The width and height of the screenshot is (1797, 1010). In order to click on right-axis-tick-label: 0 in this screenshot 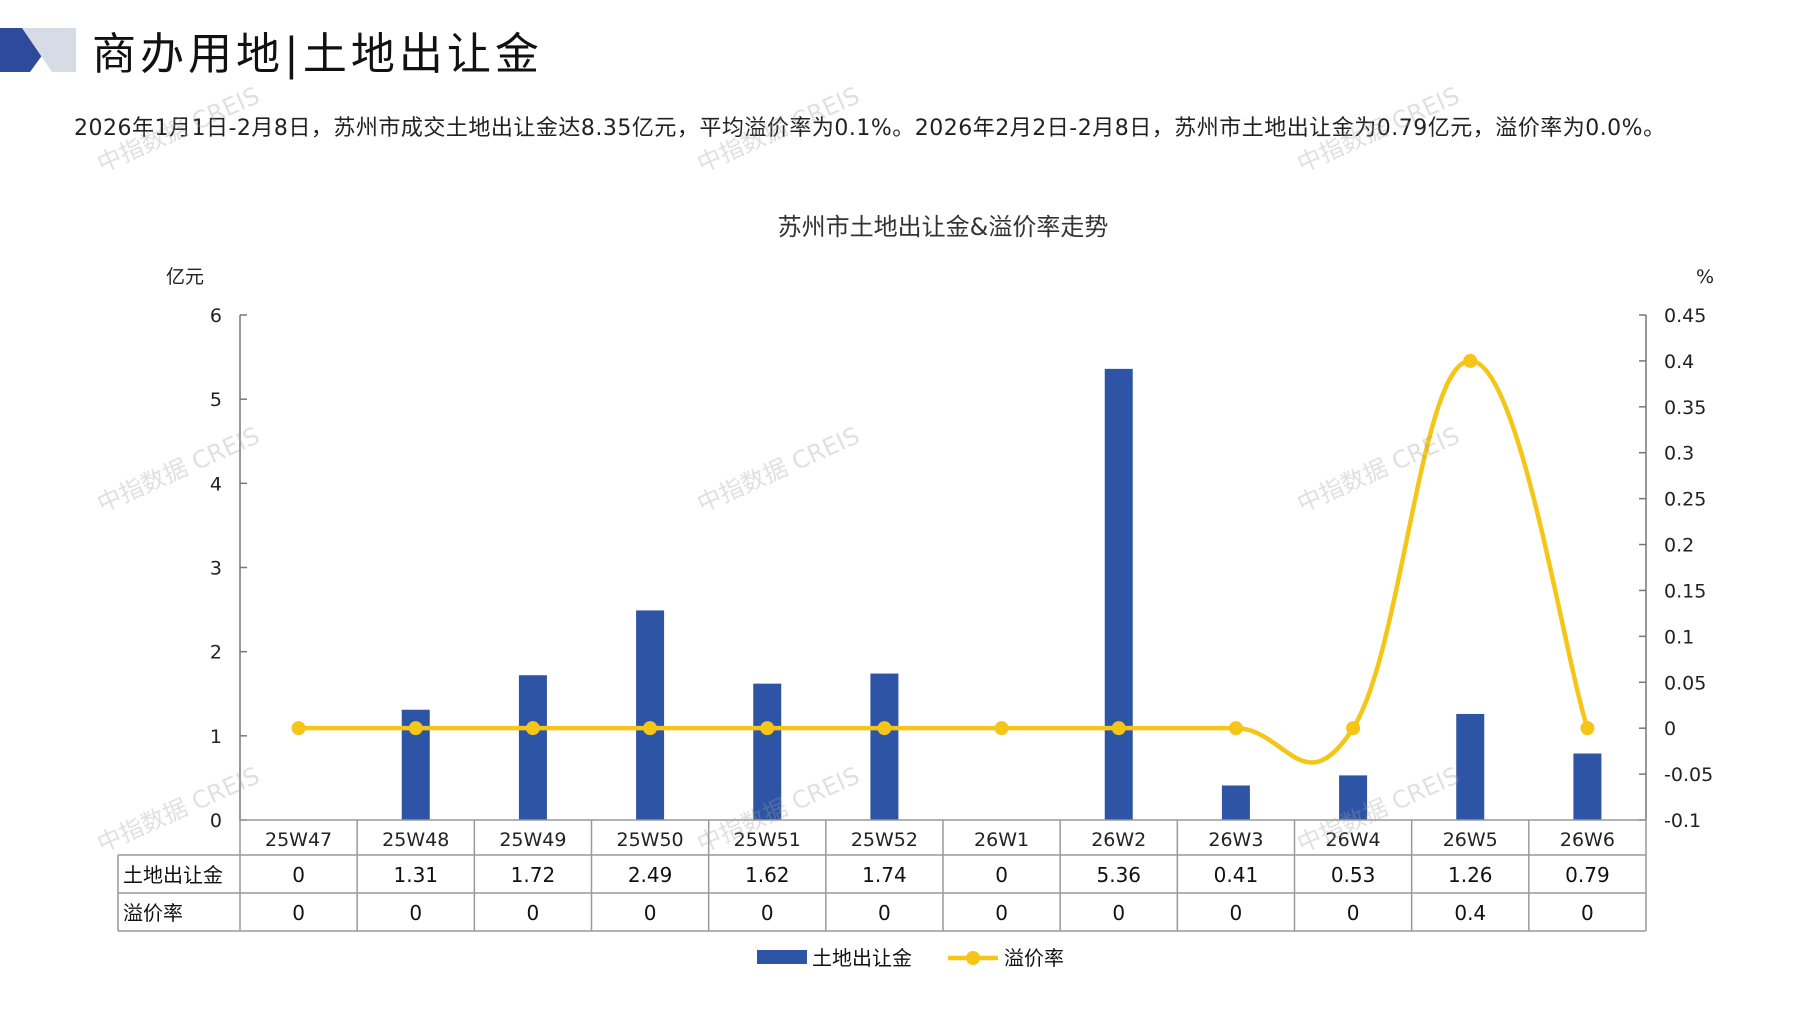, I will do `click(1670, 729)`.